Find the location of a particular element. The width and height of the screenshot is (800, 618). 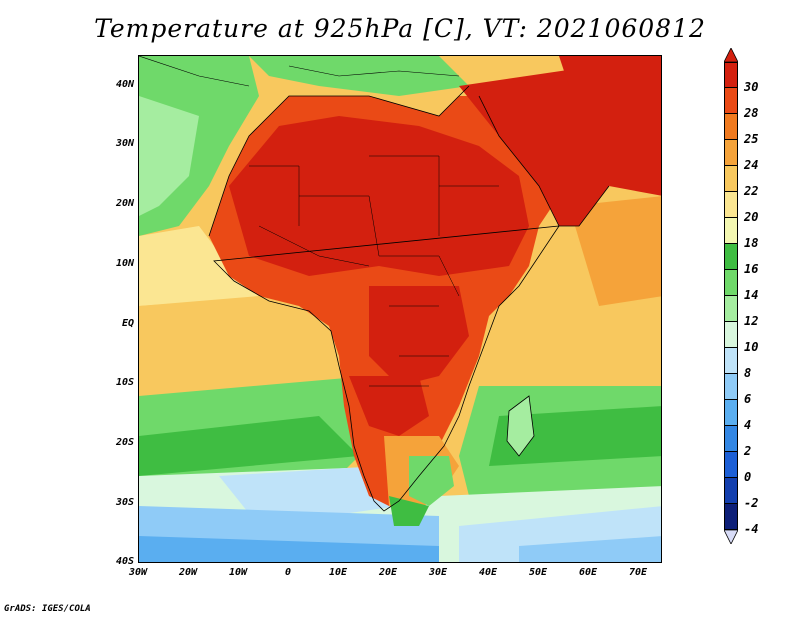

colorbar-label: 20 is located at coordinates (751, 217).